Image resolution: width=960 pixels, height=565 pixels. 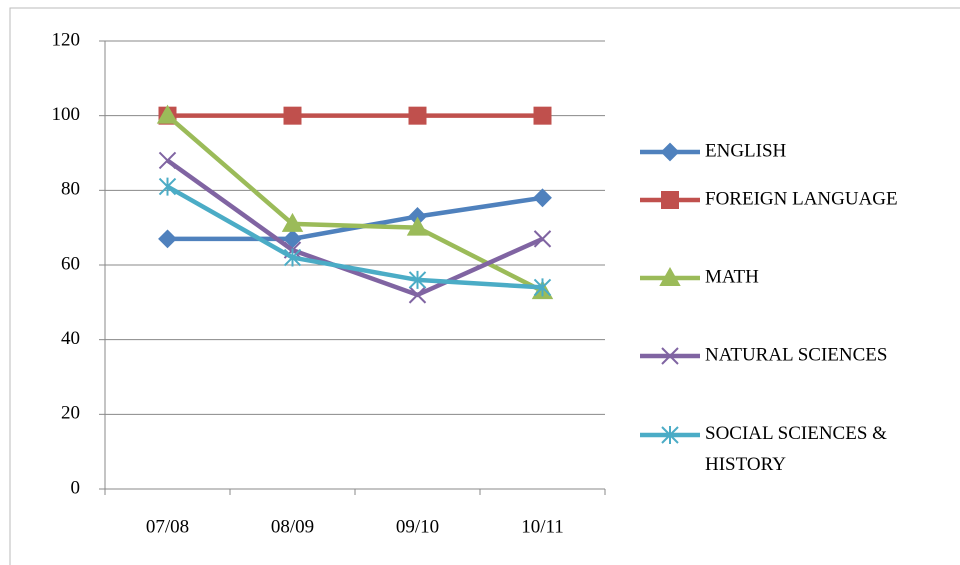 What do you see at coordinates (76, 487) in the screenshot?
I see `y-tick-label: 0` at bounding box center [76, 487].